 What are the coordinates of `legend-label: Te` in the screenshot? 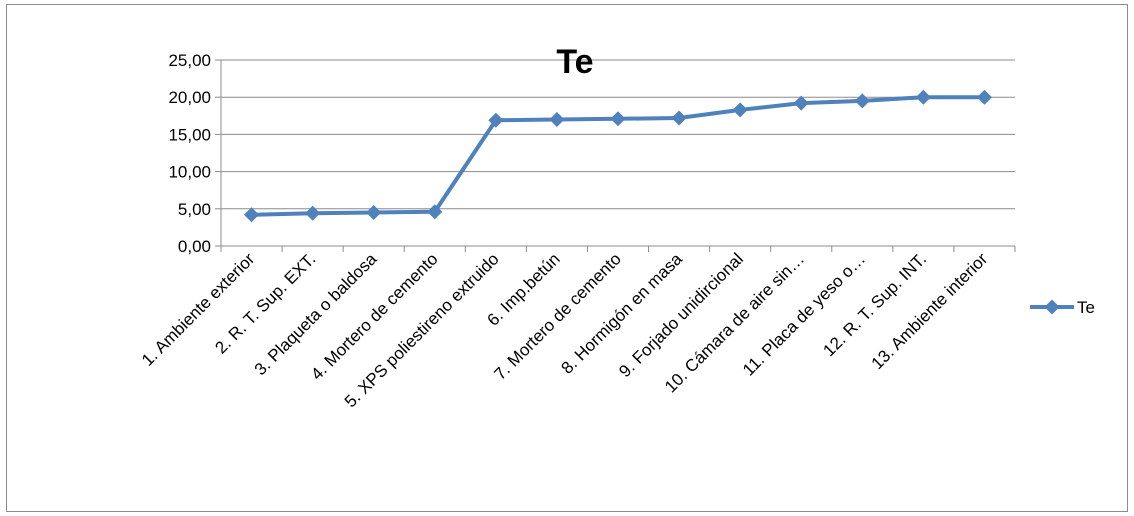 It's located at (1086, 307).